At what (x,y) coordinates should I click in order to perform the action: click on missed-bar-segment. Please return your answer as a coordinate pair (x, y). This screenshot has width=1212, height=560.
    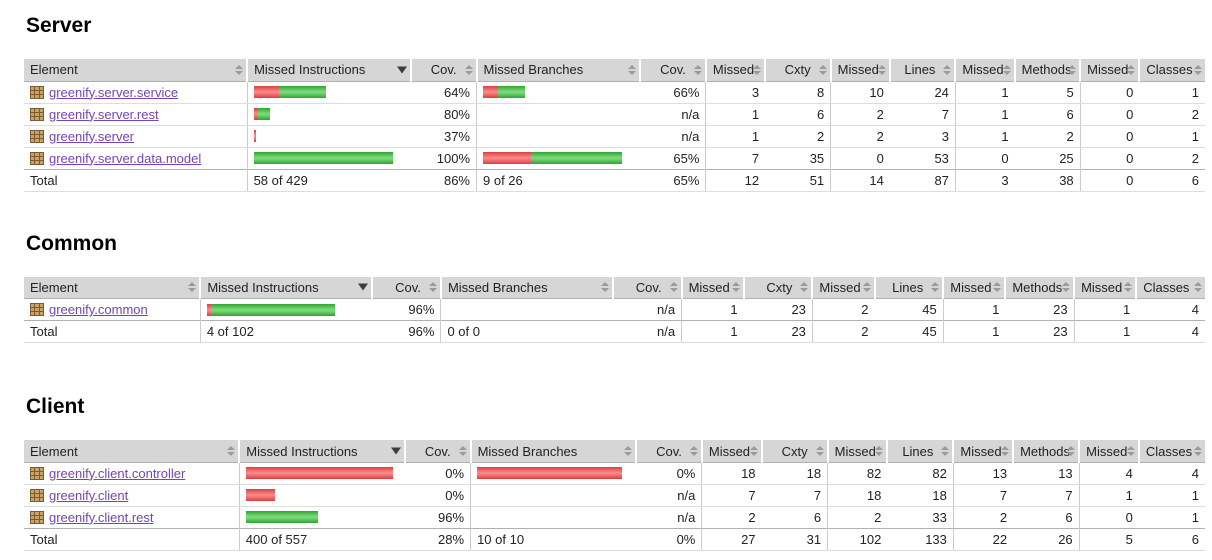
    Looking at the image, I should click on (319, 473).